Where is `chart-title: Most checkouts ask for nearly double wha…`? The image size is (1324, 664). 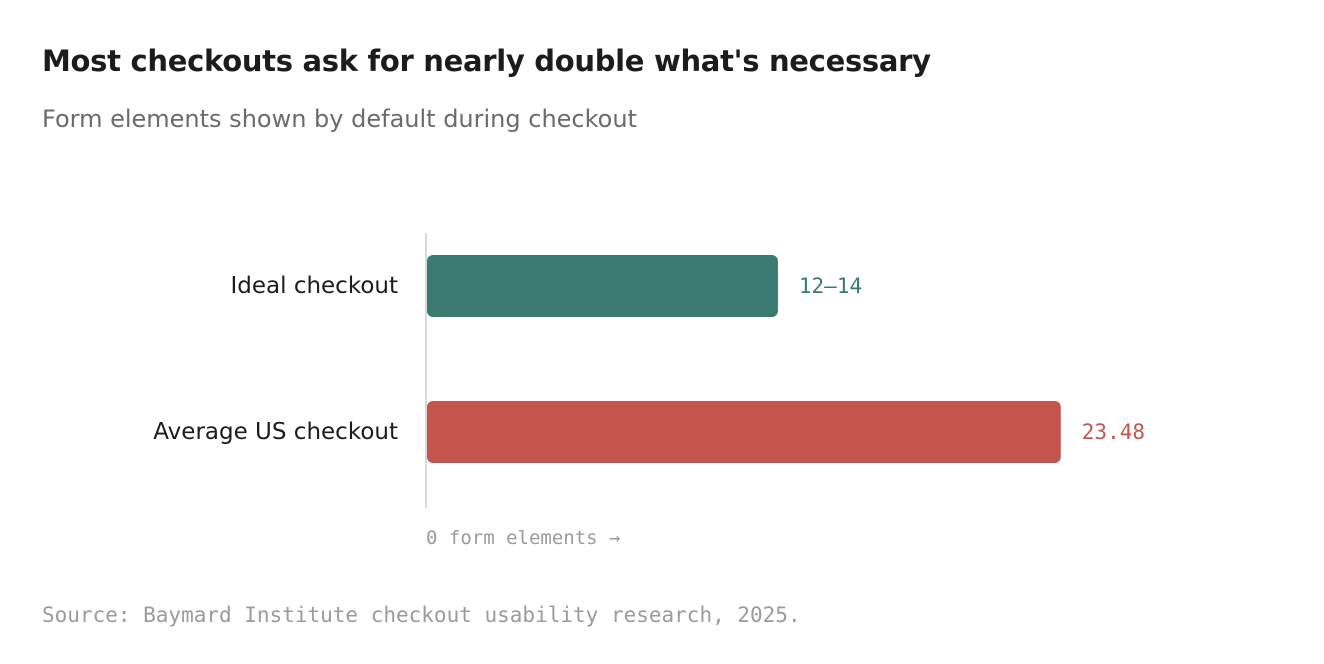 chart-title: Most checkouts ask for nearly double wha… is located at coordinates (486, 61).